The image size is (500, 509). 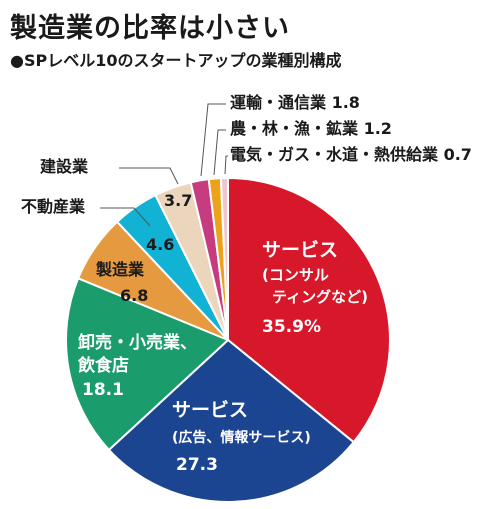 What do you see at coordinates (160, 244) in the screenshot?
I see `slice-value-label: 4.6` at bounding box center [160, 244].